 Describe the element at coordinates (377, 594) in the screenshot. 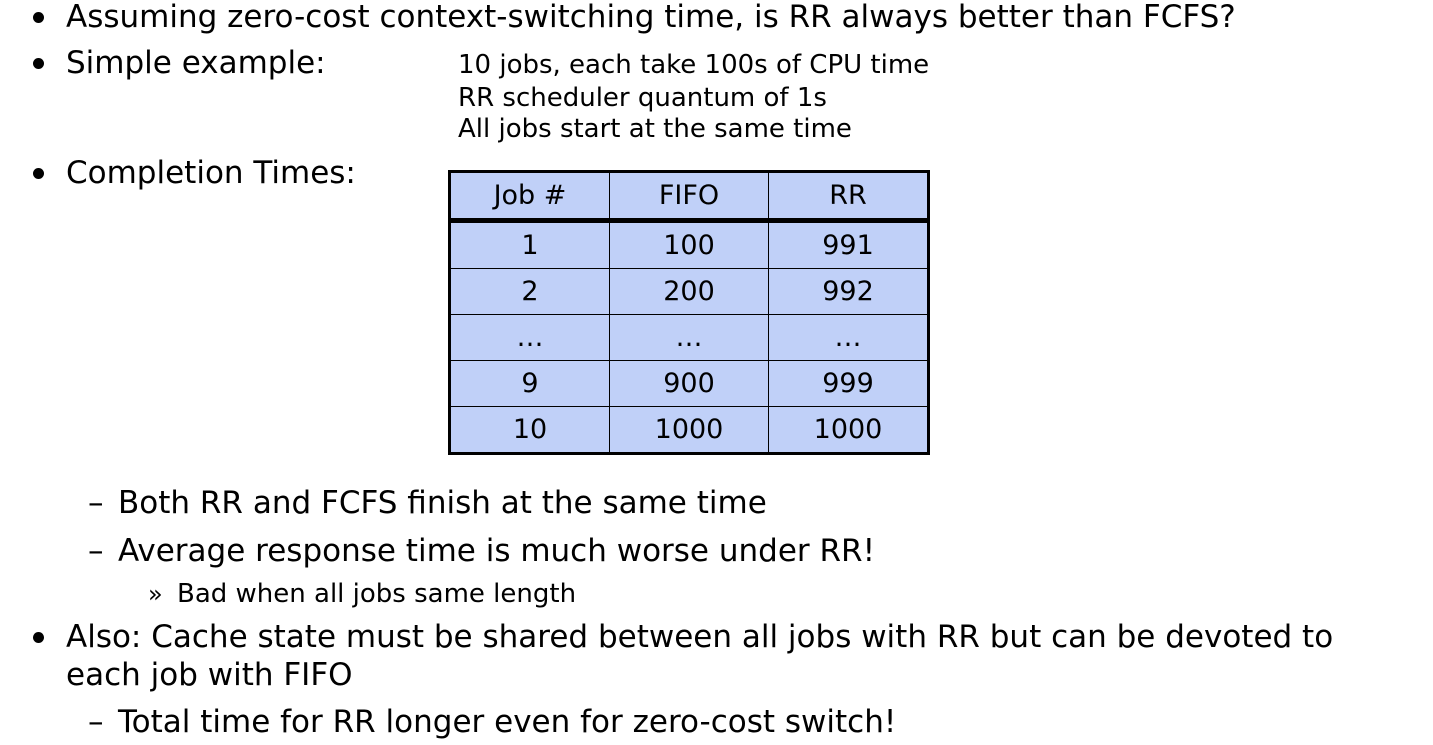

I see `bad-same-length-text: Bad when all jobs same length` at that location.